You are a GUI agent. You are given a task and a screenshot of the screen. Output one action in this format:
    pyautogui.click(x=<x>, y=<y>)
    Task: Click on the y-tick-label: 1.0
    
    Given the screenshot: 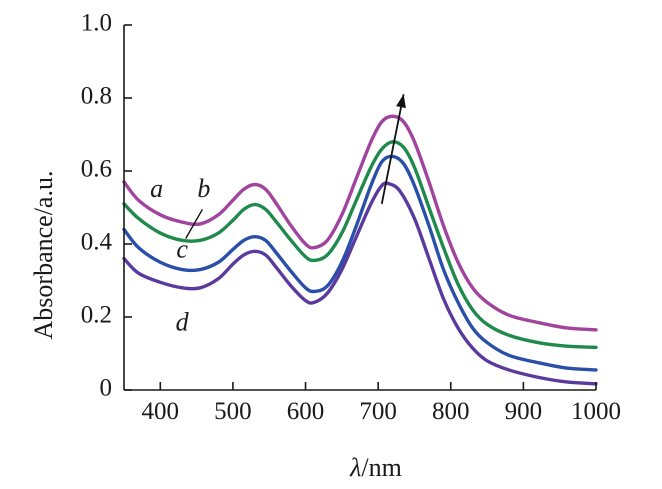 What is the action you would take?
    pyautogui.click(x=96, y=23)
    